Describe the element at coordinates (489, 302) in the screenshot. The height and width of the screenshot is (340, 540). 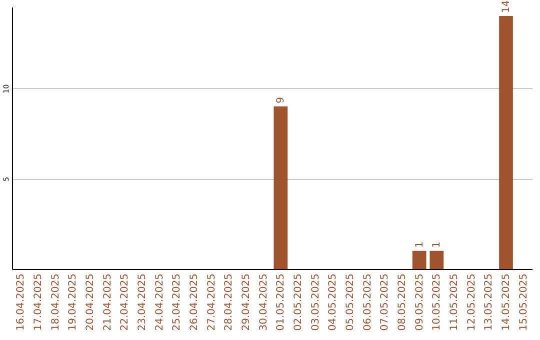
I see `x-tick-label: 13.05.2025` at that location.